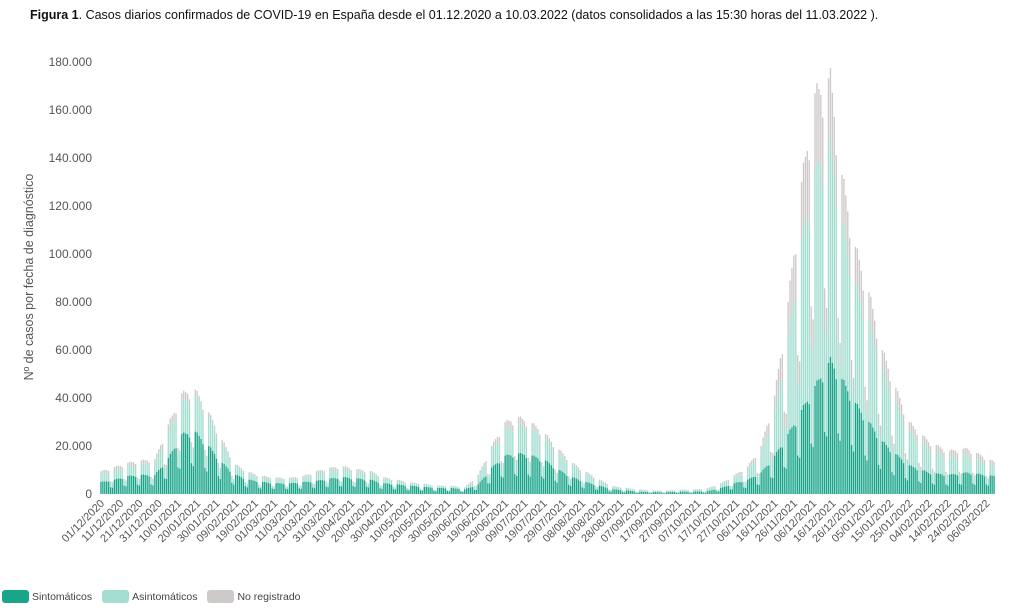 This screenshot has width=1010, height=613. Describe the element at coordinates (47, 596) in the screenshot. I see `legend-item-sintomaticos: Sintomáticos` at that location.